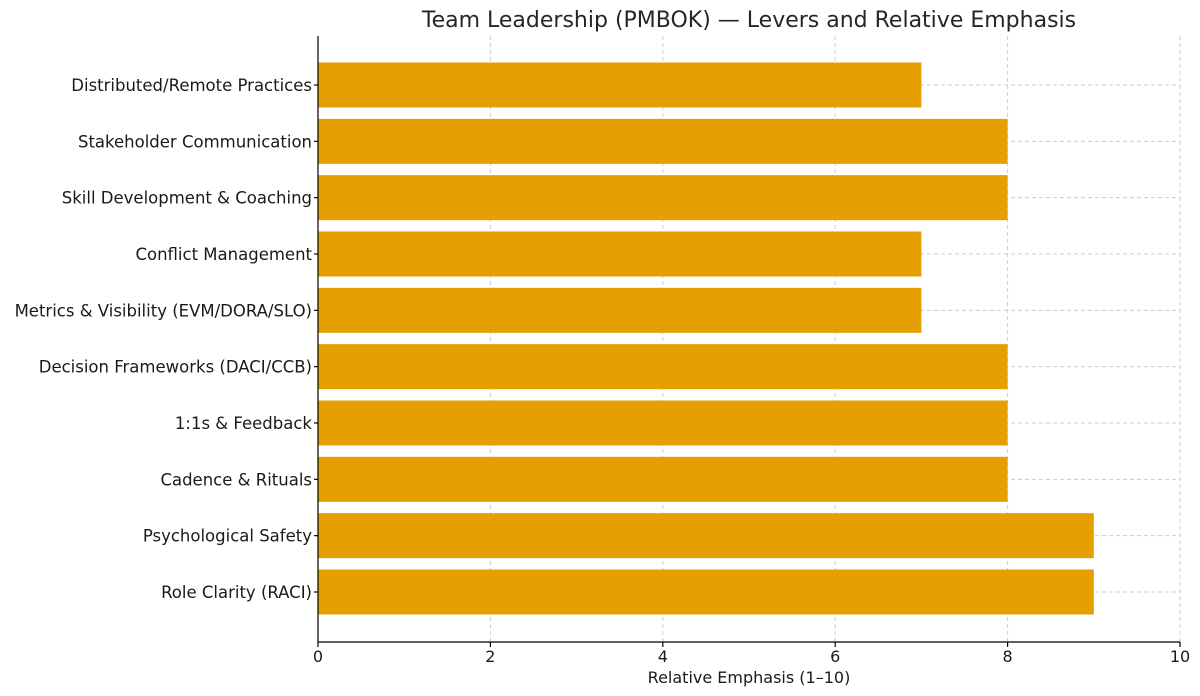  What do you see at coordinates (175, 367) in the screenshot?
I see `category-label: Decision Frameworks (DACI/CCB)` at bounding box center [175, 367].